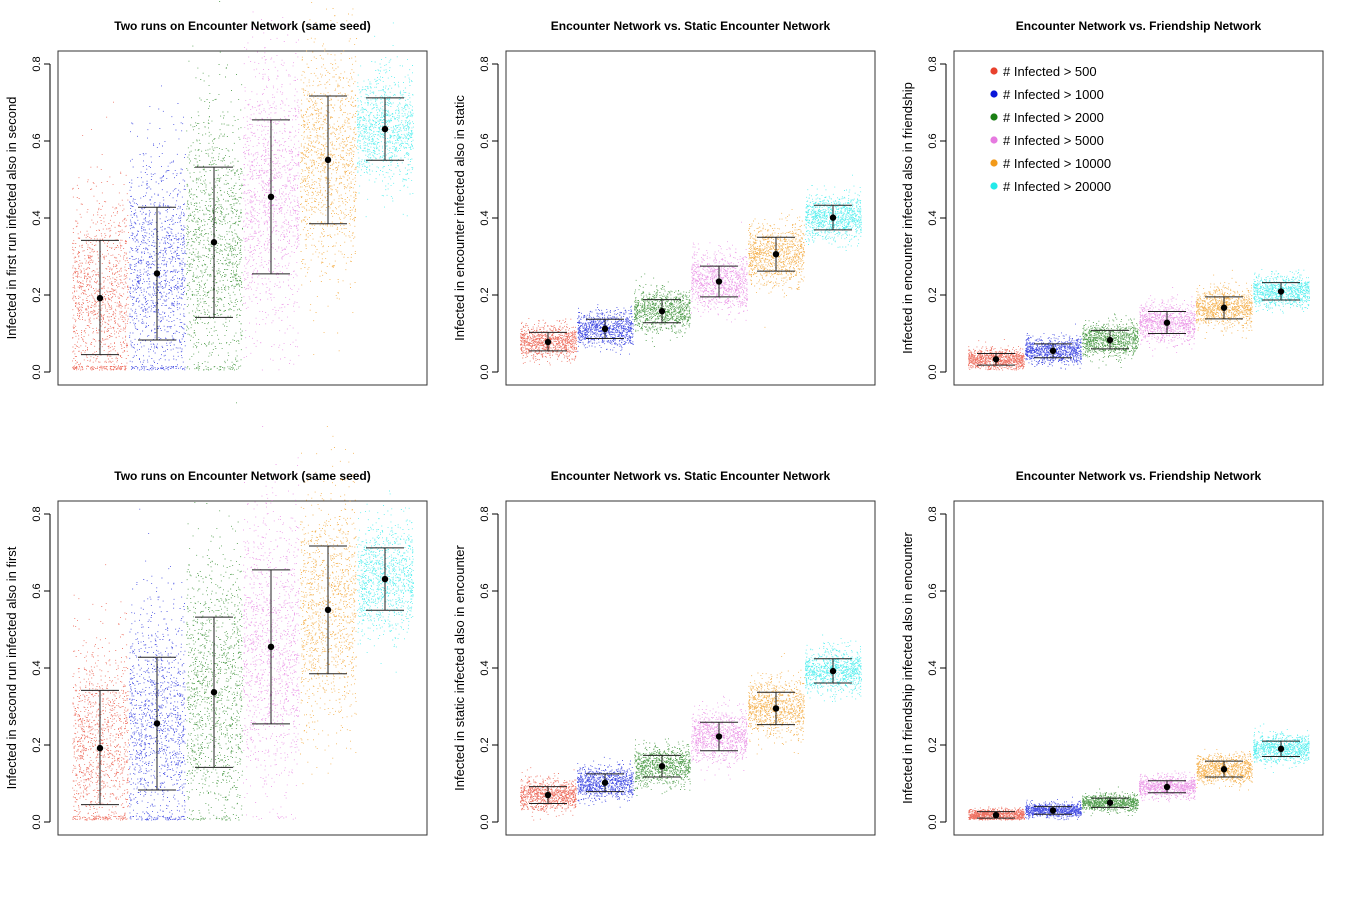 This screenshot has width=1350, height=900. I want to click on legend-label-500: # Infected > 500, so click(1050, 71).